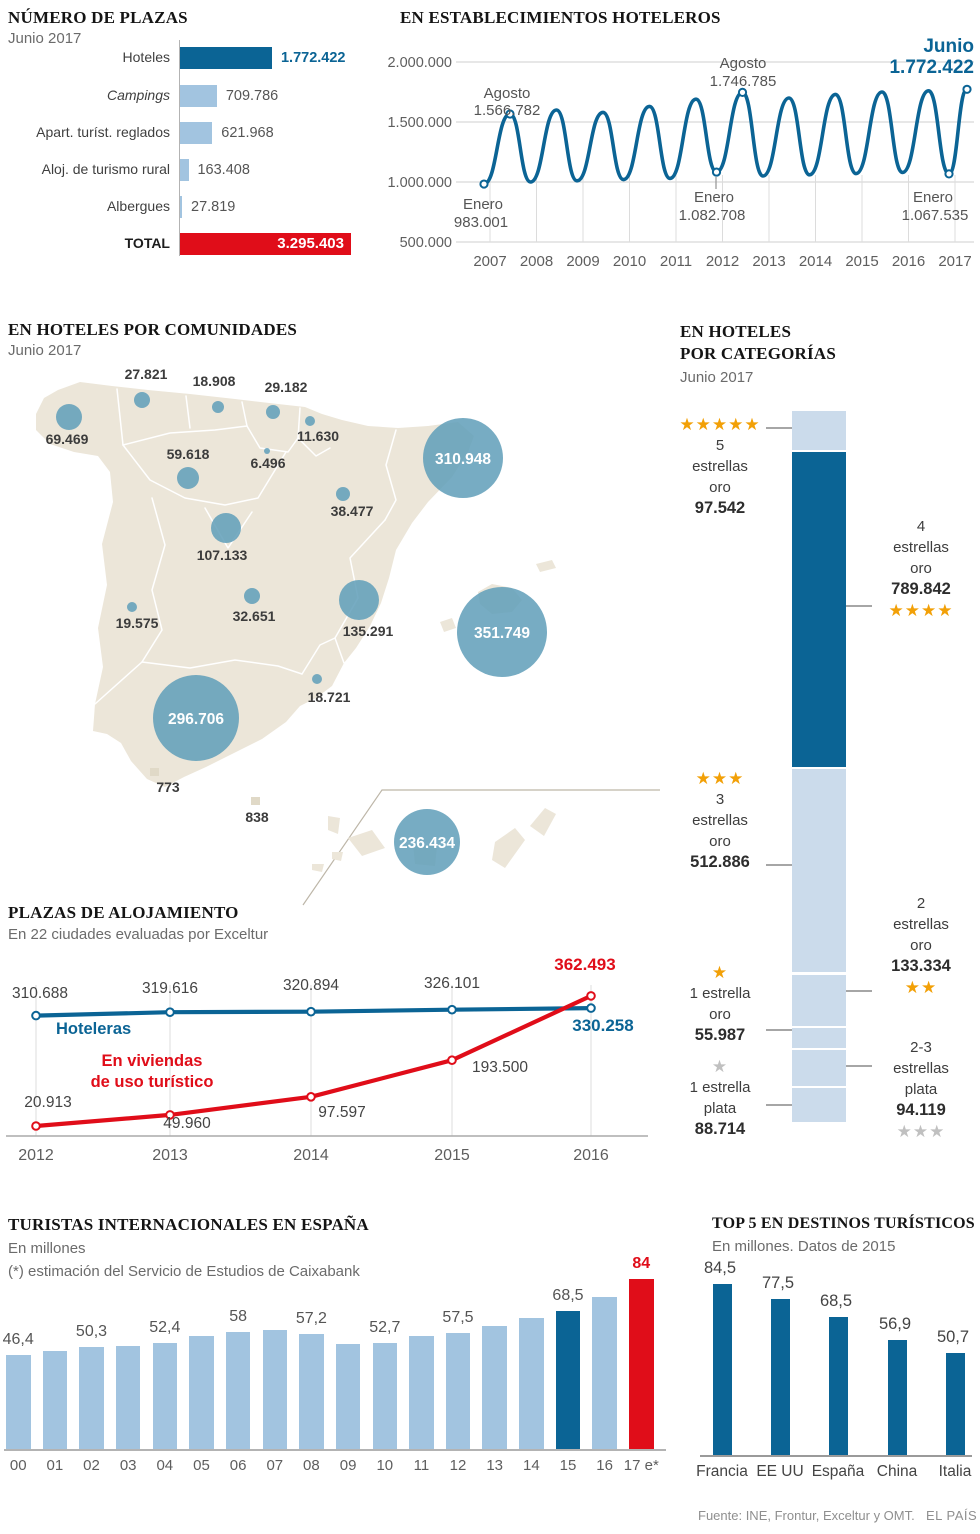 The image size is (980, 1534). What do you see at coordinates (712, 215) in the screenshot?
I see `annotation-enero-2012-value: 1.082.708` at bounding box center [712, 215].